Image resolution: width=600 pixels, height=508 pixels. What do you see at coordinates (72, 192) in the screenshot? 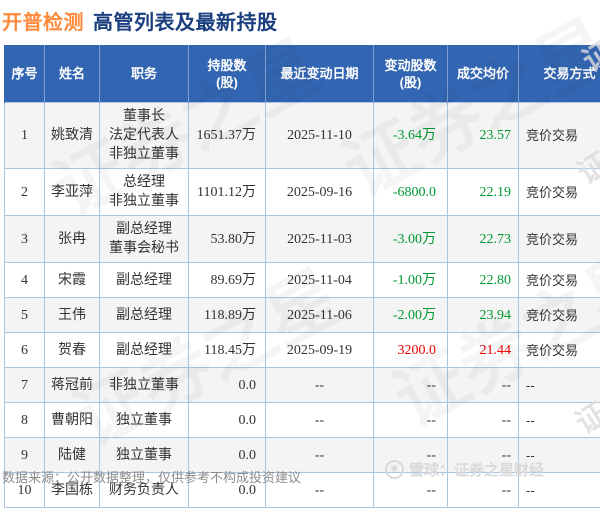
I see `cell-name: 李亚萍` at bounding box center [72, 192].